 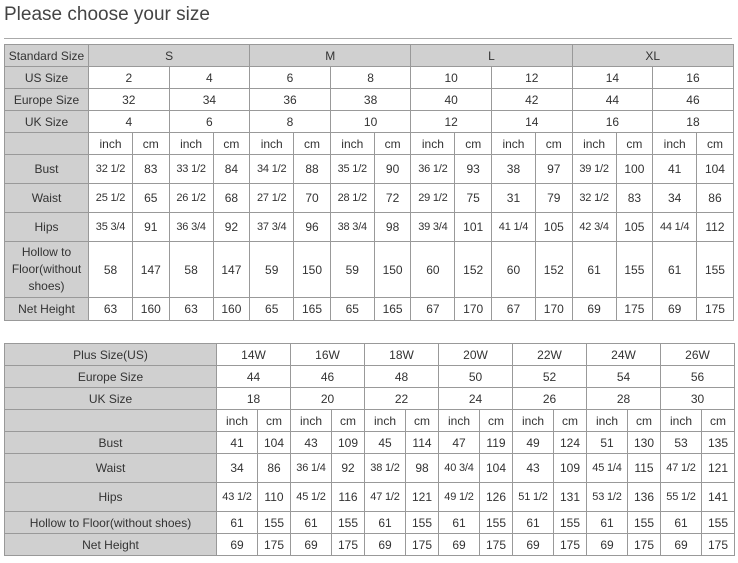 What do you see at coordinates (401, 354) in the screenshot?
I see `us-size-cell: 18W` at bounding box center [401, 354].